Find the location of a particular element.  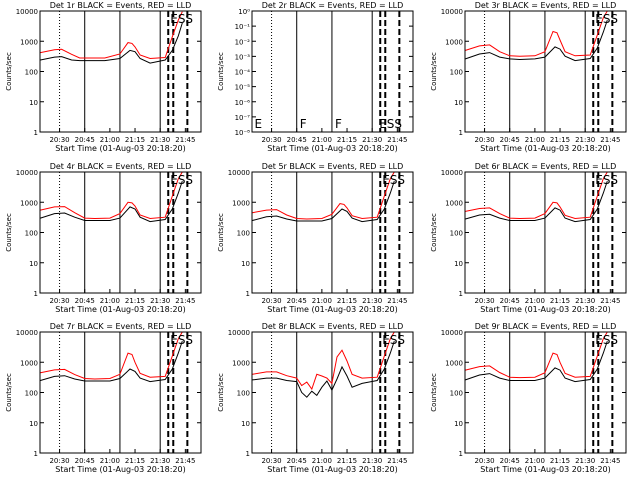

y-tick-label: 10⁻⁷ is located at coordinates (243, 118).